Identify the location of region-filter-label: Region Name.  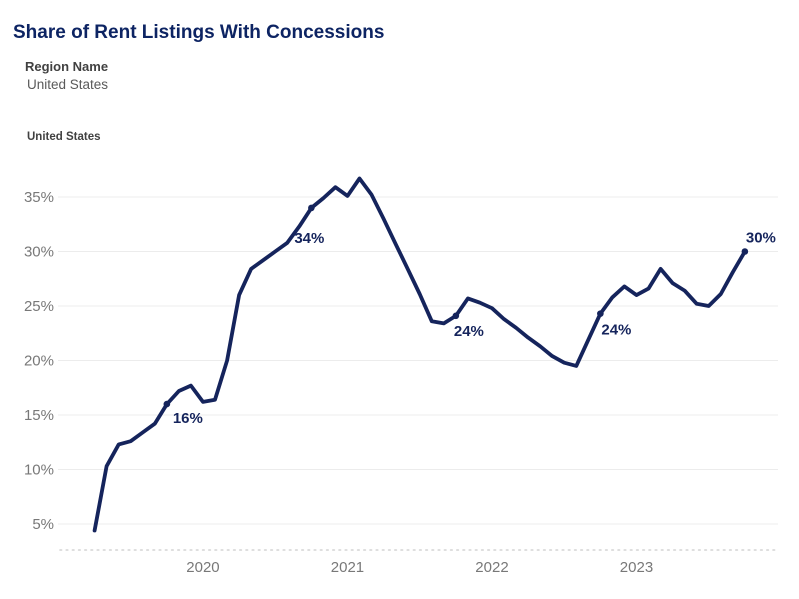
(67, 66).